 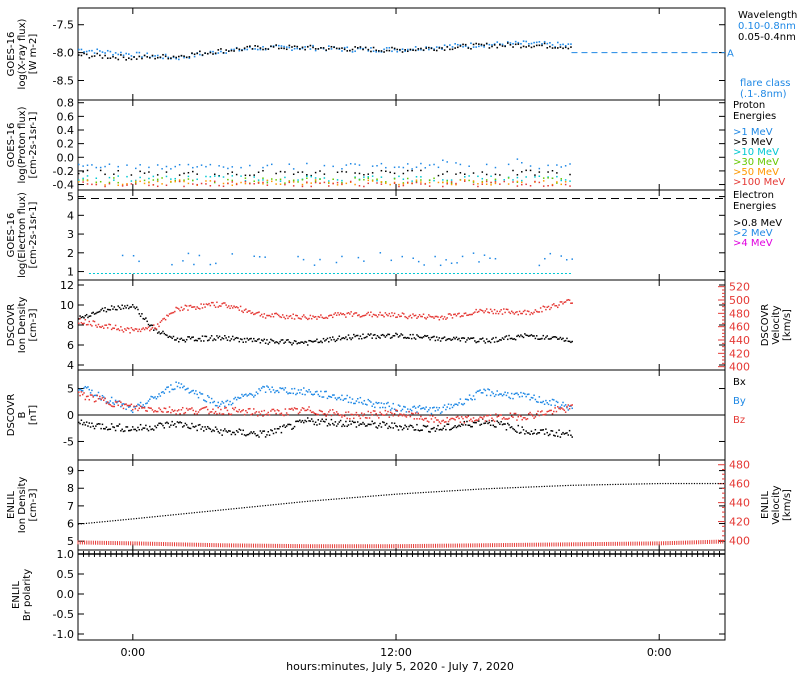 I want to click on mag-legend-item: Bx, so click(x=739, y=382).